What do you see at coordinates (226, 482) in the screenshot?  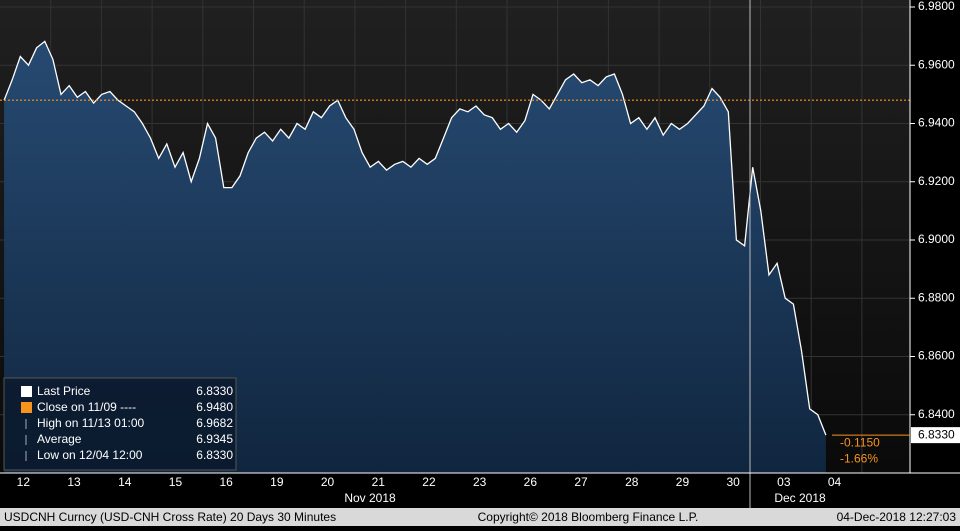 I see `x-tick-label: 16` at bounding box center [226, 482].